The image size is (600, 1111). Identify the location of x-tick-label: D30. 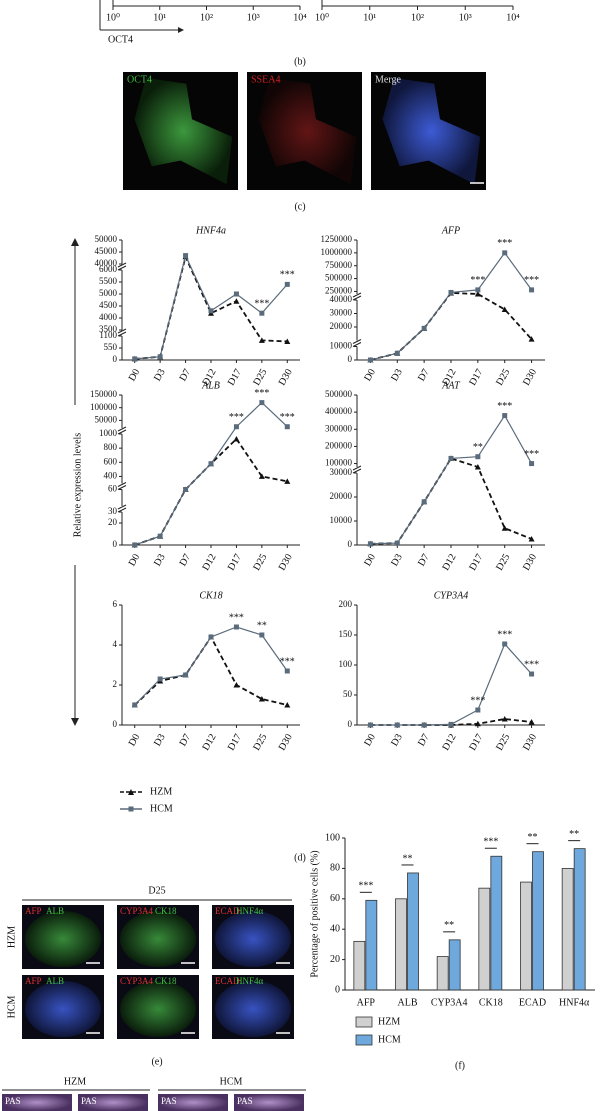
(530, 377).